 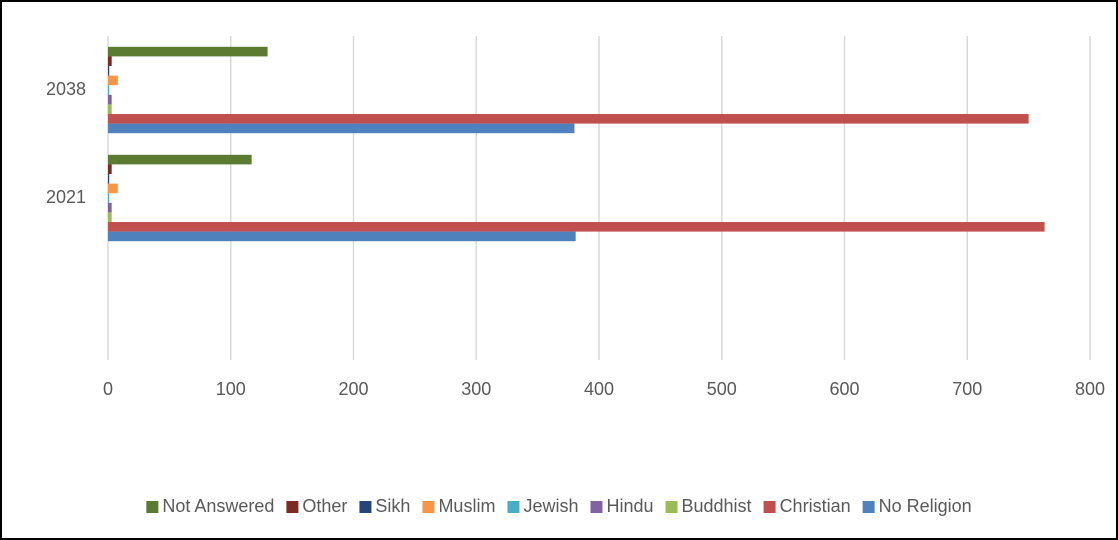 What do you see at coordinates (815, 506) in the screenshot?
I see `legend-label: Christian` at bounding box center [815, 506].